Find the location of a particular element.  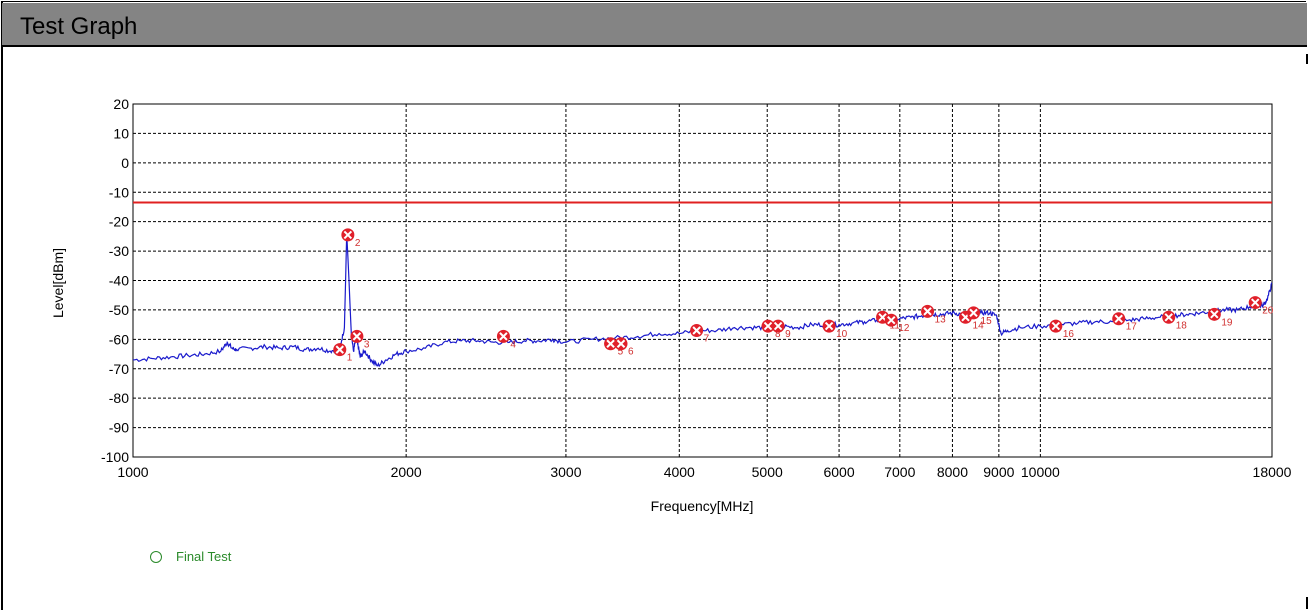

x-tick-label: 6000 is located at coordinates (838, 472).